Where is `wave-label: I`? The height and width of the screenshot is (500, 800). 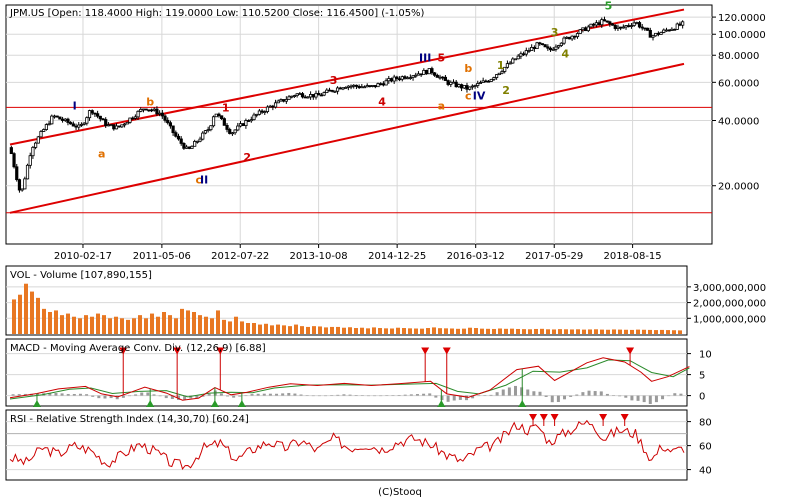 wave-label: I is located at coordinates (75, 105).